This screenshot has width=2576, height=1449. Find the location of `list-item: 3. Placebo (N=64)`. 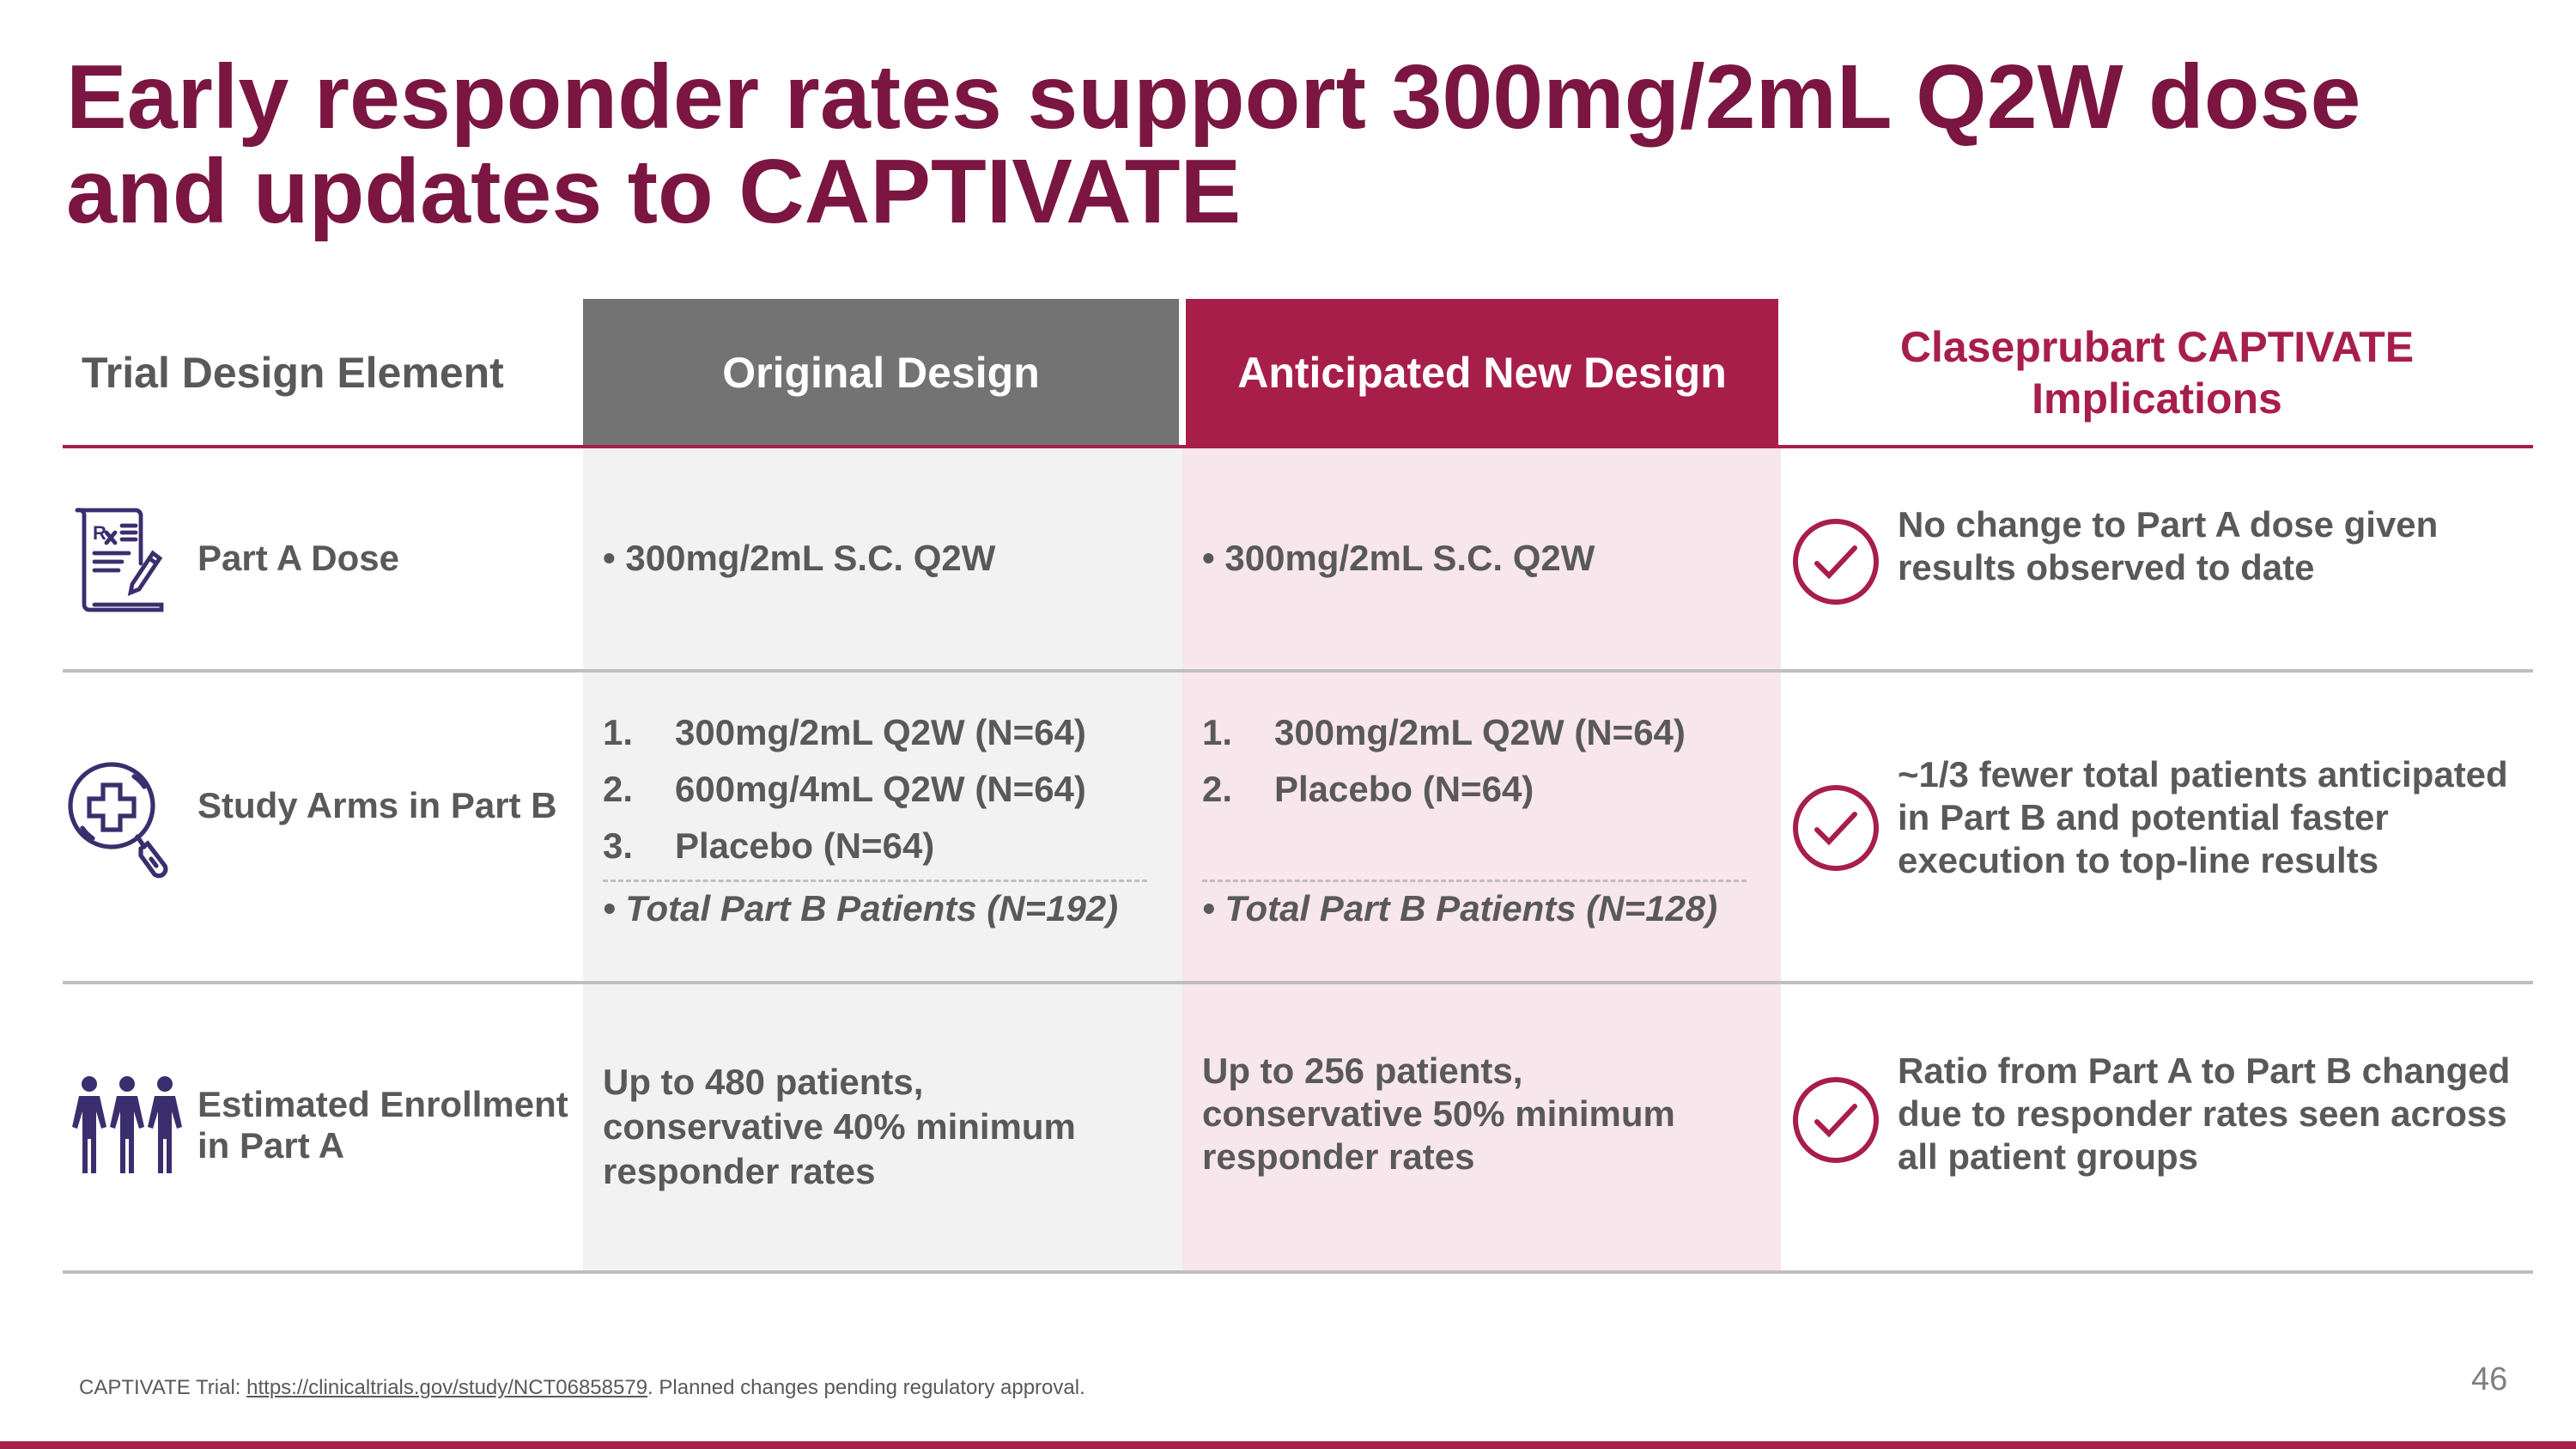

list-item: 3. Placebo (N=64) is located at coordinates (875, 846).